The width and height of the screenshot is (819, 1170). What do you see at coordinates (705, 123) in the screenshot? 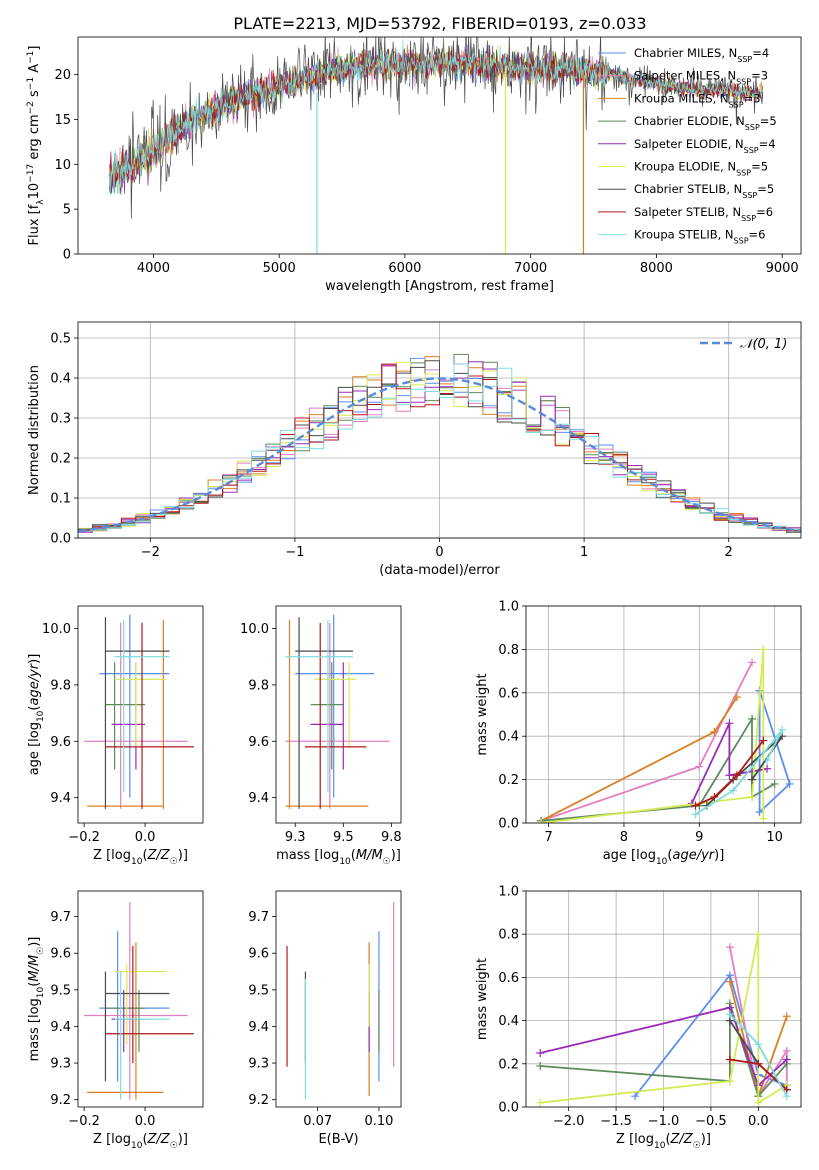
I see `legend-entry: Chabrier ELODIE, NSSP=5` at bounding box center [705, 123].